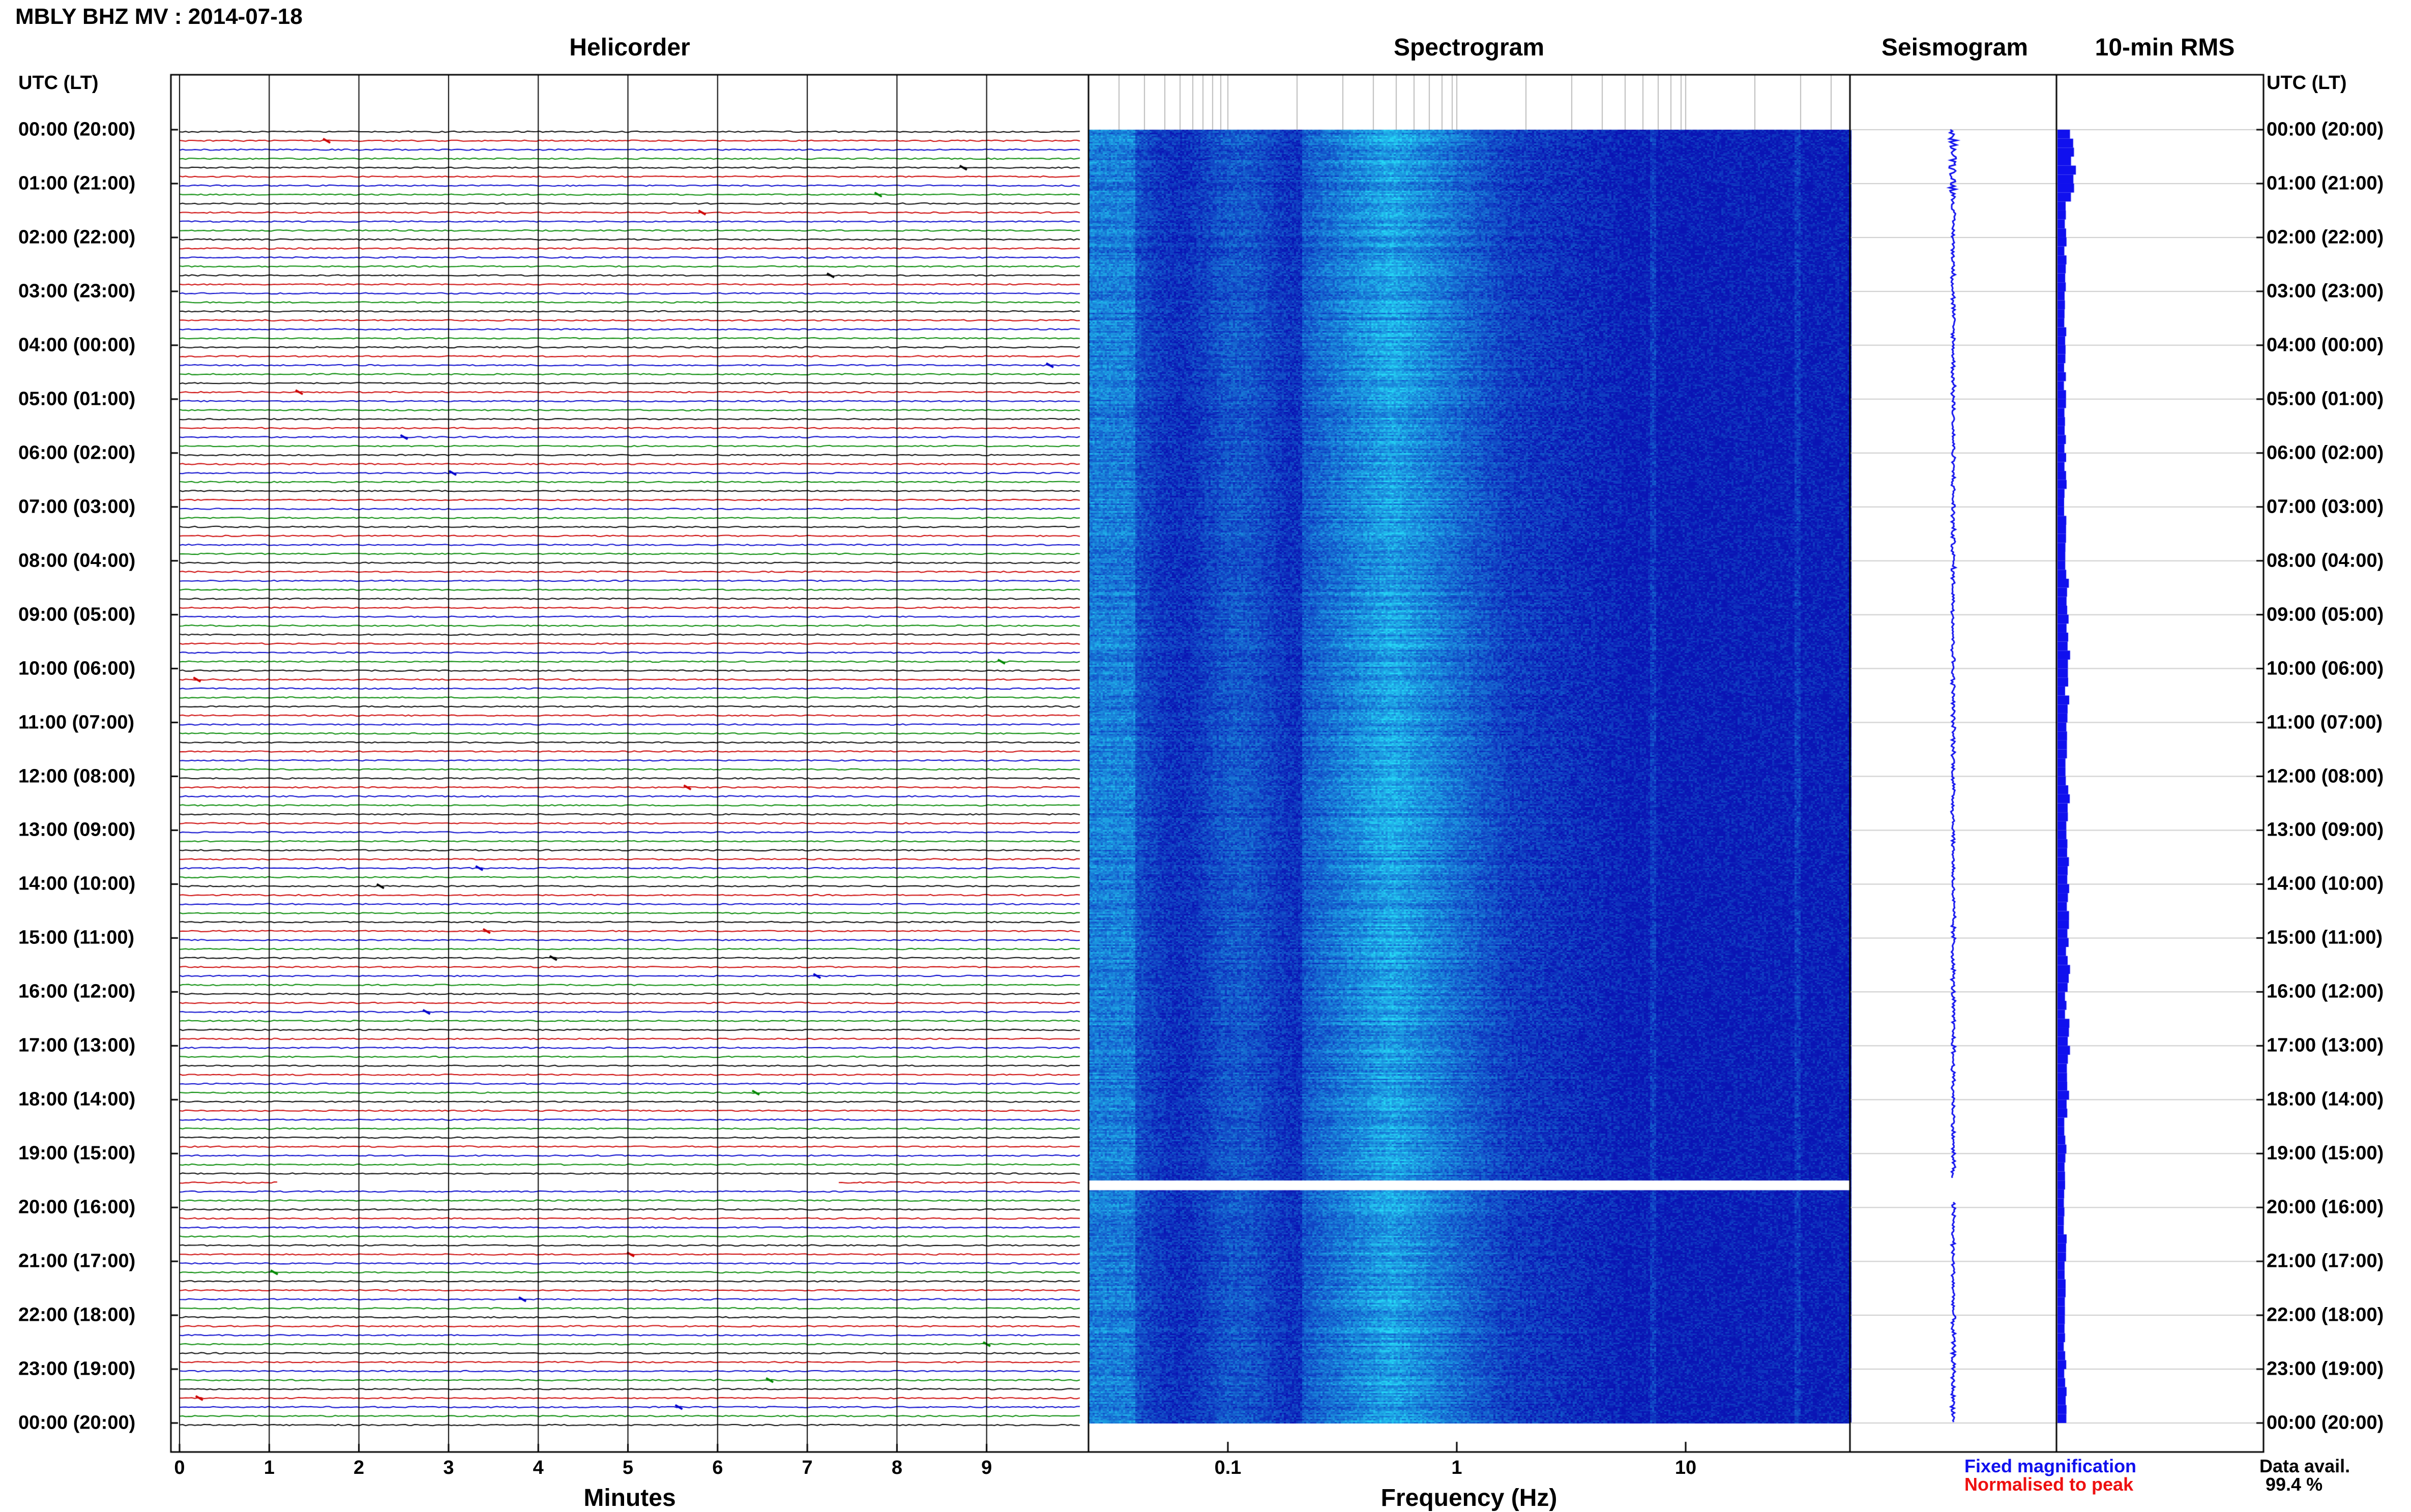 This screenshot has height=1512, width=2411. What do you see at coordinates (538, 1467) in the screenshot?
I see `minutes-tick-label: 4` at bounding box center [538, 1467].